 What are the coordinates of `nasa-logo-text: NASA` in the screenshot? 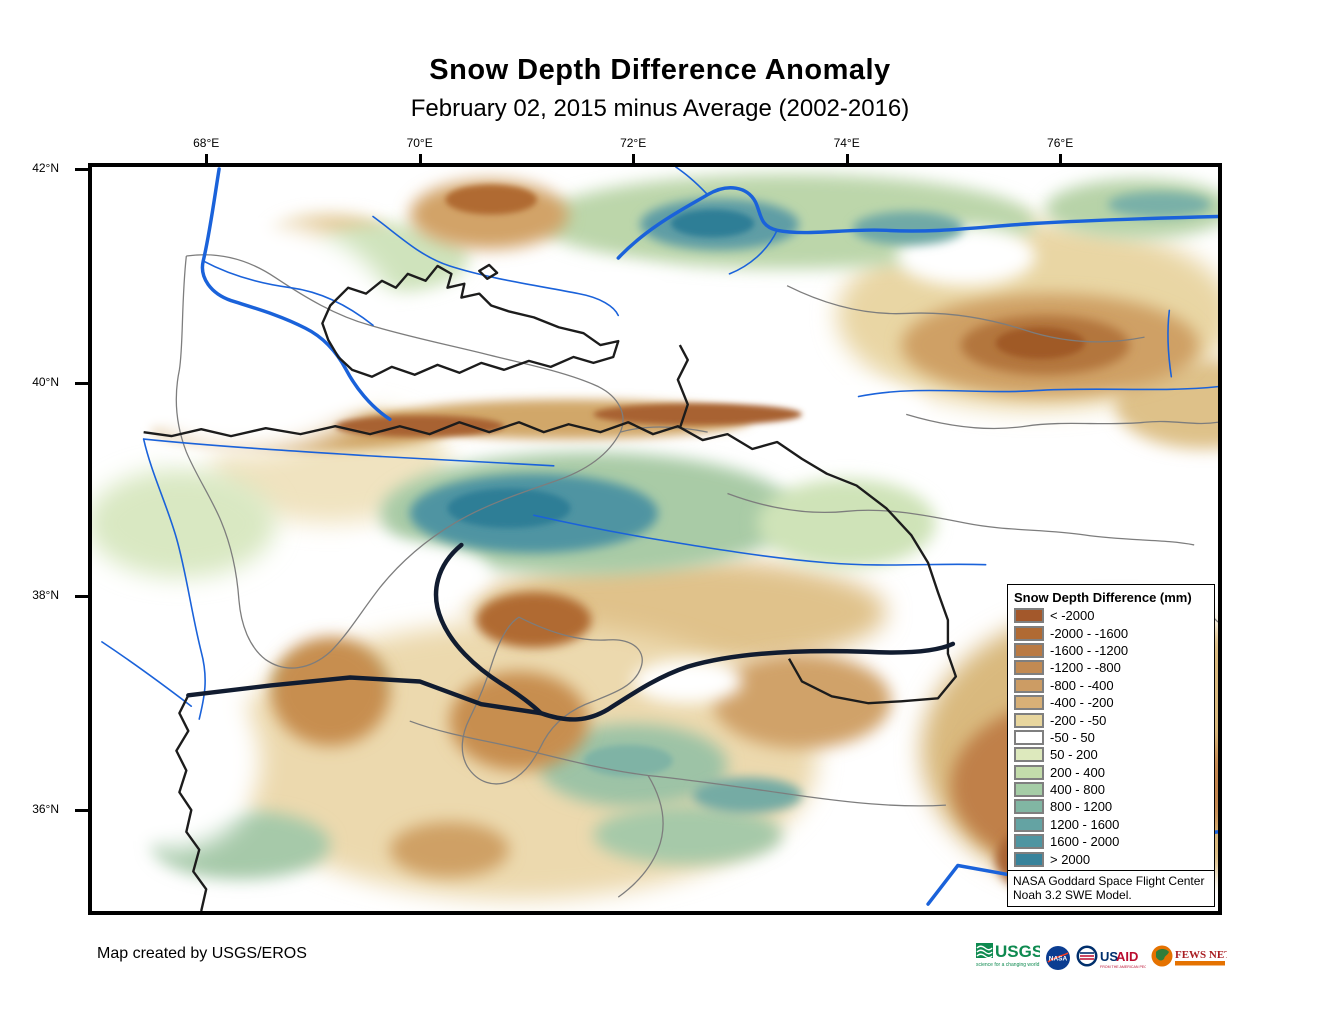 It's located at (1058, 959).